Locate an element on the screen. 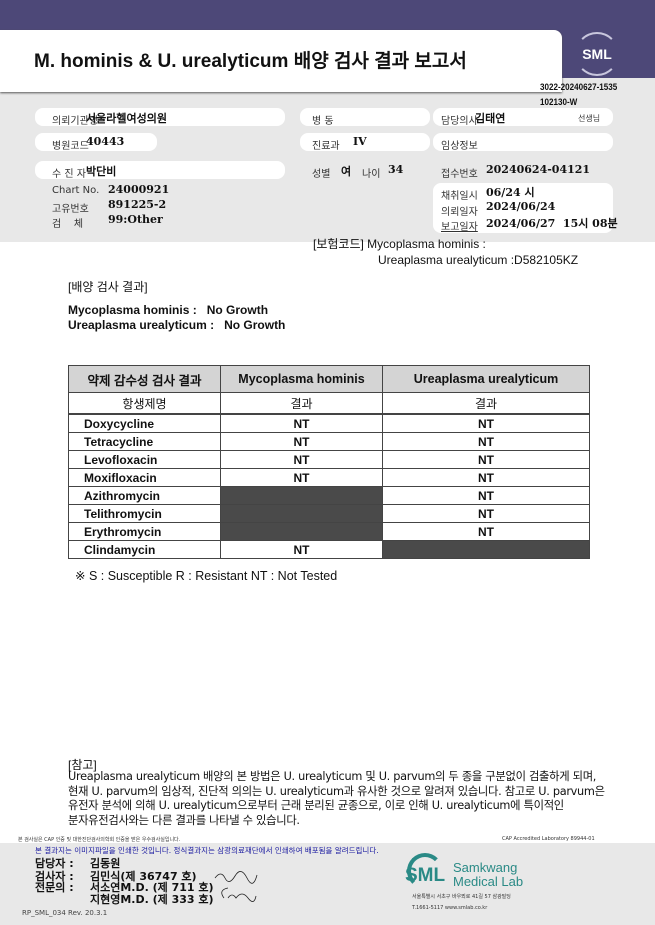  lab-address: 서울특별시 서초구 바우뫼로 41길 57 삼광빌딩 is located at coordinates (461, 897).